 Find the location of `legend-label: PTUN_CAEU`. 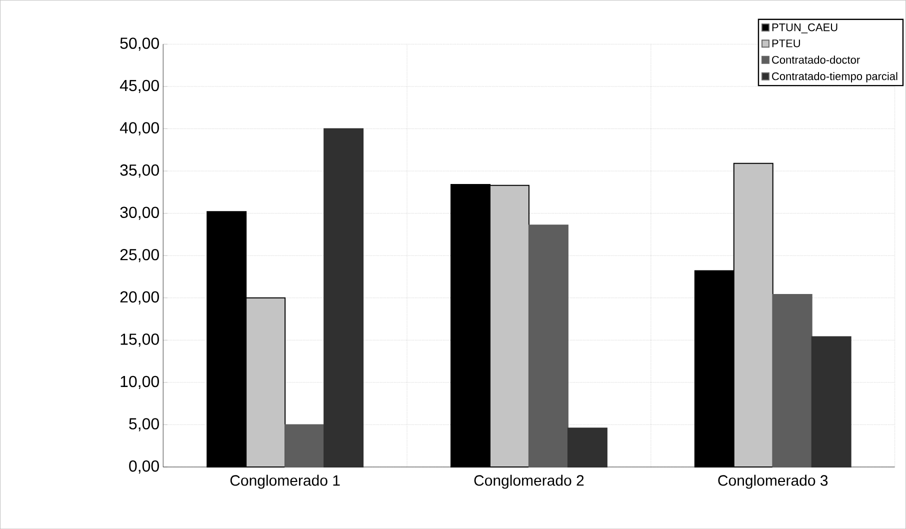

legend-label: PTUN_CAEU is located at coordinates (805, 28).